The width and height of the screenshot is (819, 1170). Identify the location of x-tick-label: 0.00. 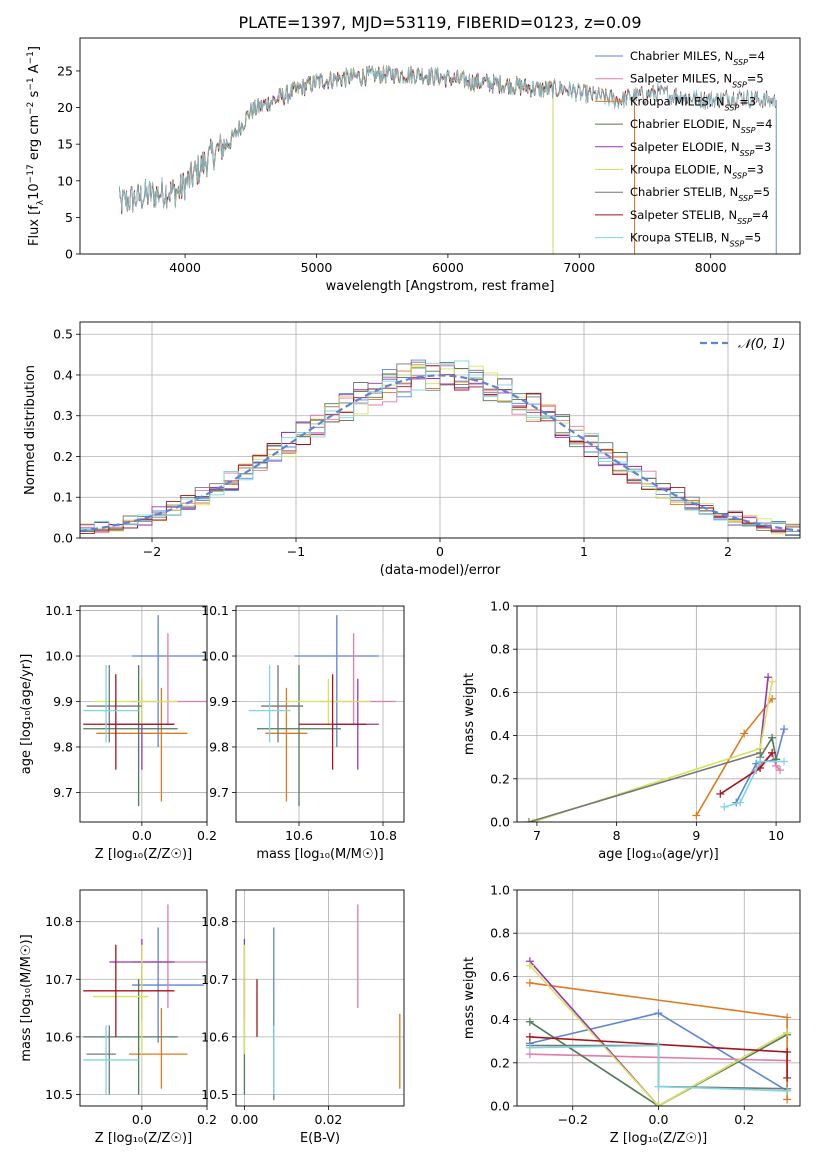
(244, 1119).